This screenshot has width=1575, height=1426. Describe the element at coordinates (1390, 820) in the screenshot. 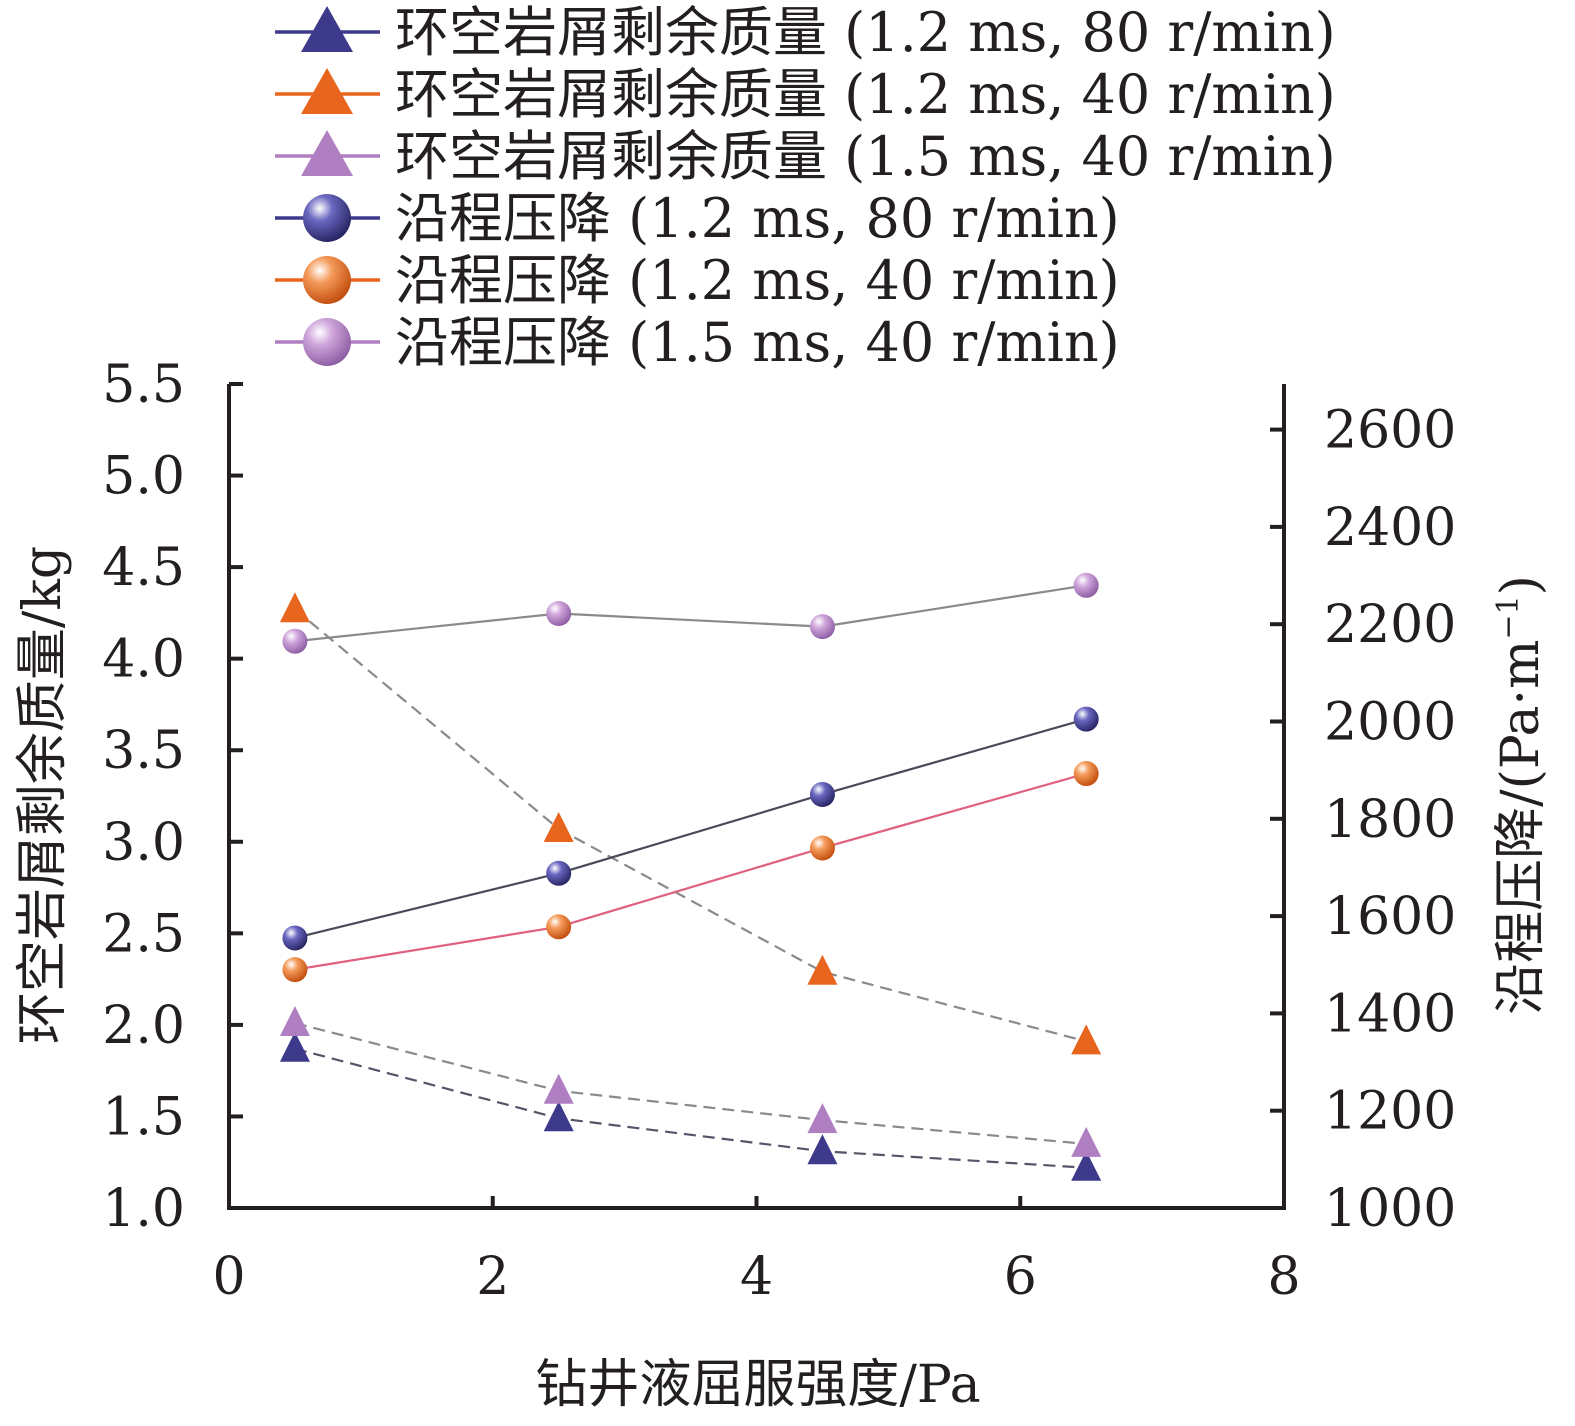

I see `right-y-tick-label: 1800` at that location.